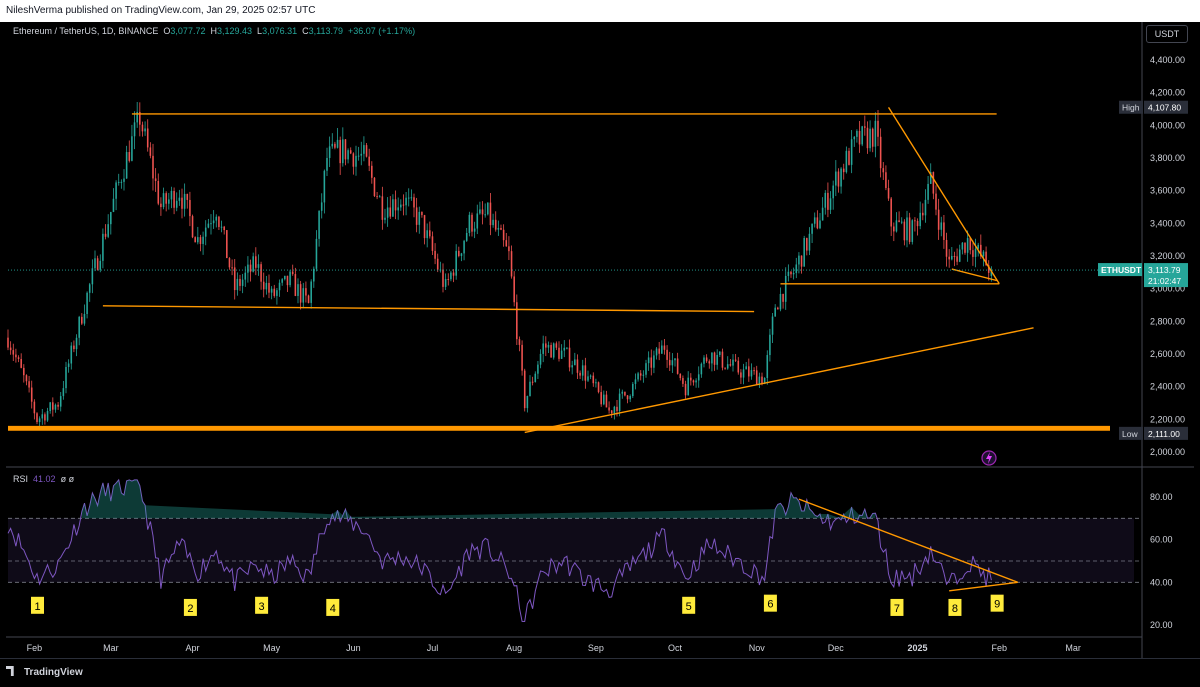 Image resolution: width=1200 pixels, height=687 pixels. Describe the element at coordinates (86, 31) in the screenshot. I see `symbol-name: Ethereum / TetherUS, 1D, BINANCE` at that location.